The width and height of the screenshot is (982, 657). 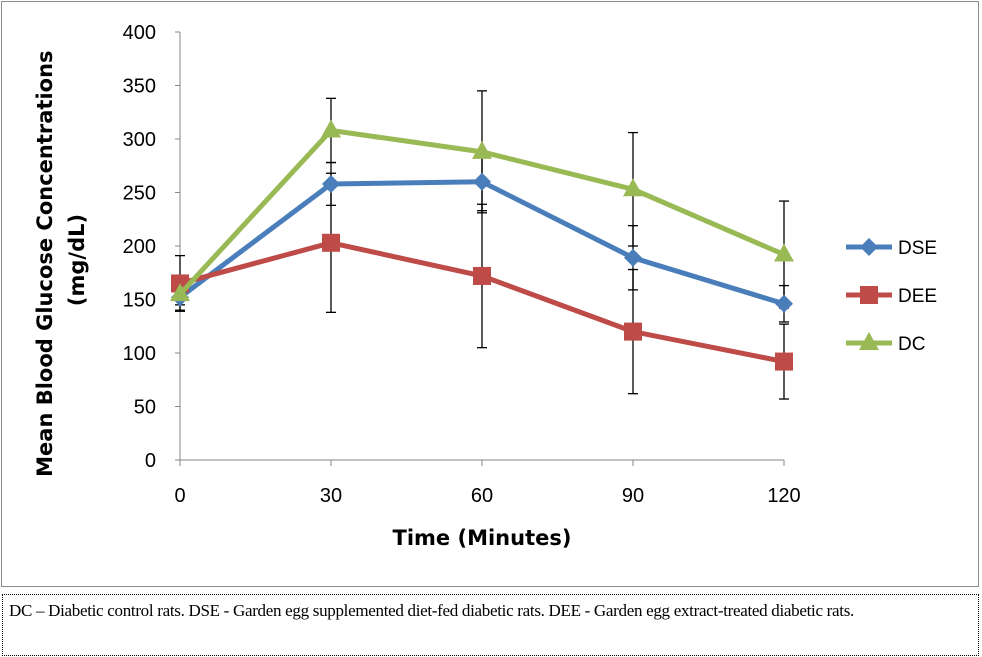 What do you see at coordinates (145, 408) in the screenshot?
I see `y-tick-label: 50` at bounding box center [145, 408].